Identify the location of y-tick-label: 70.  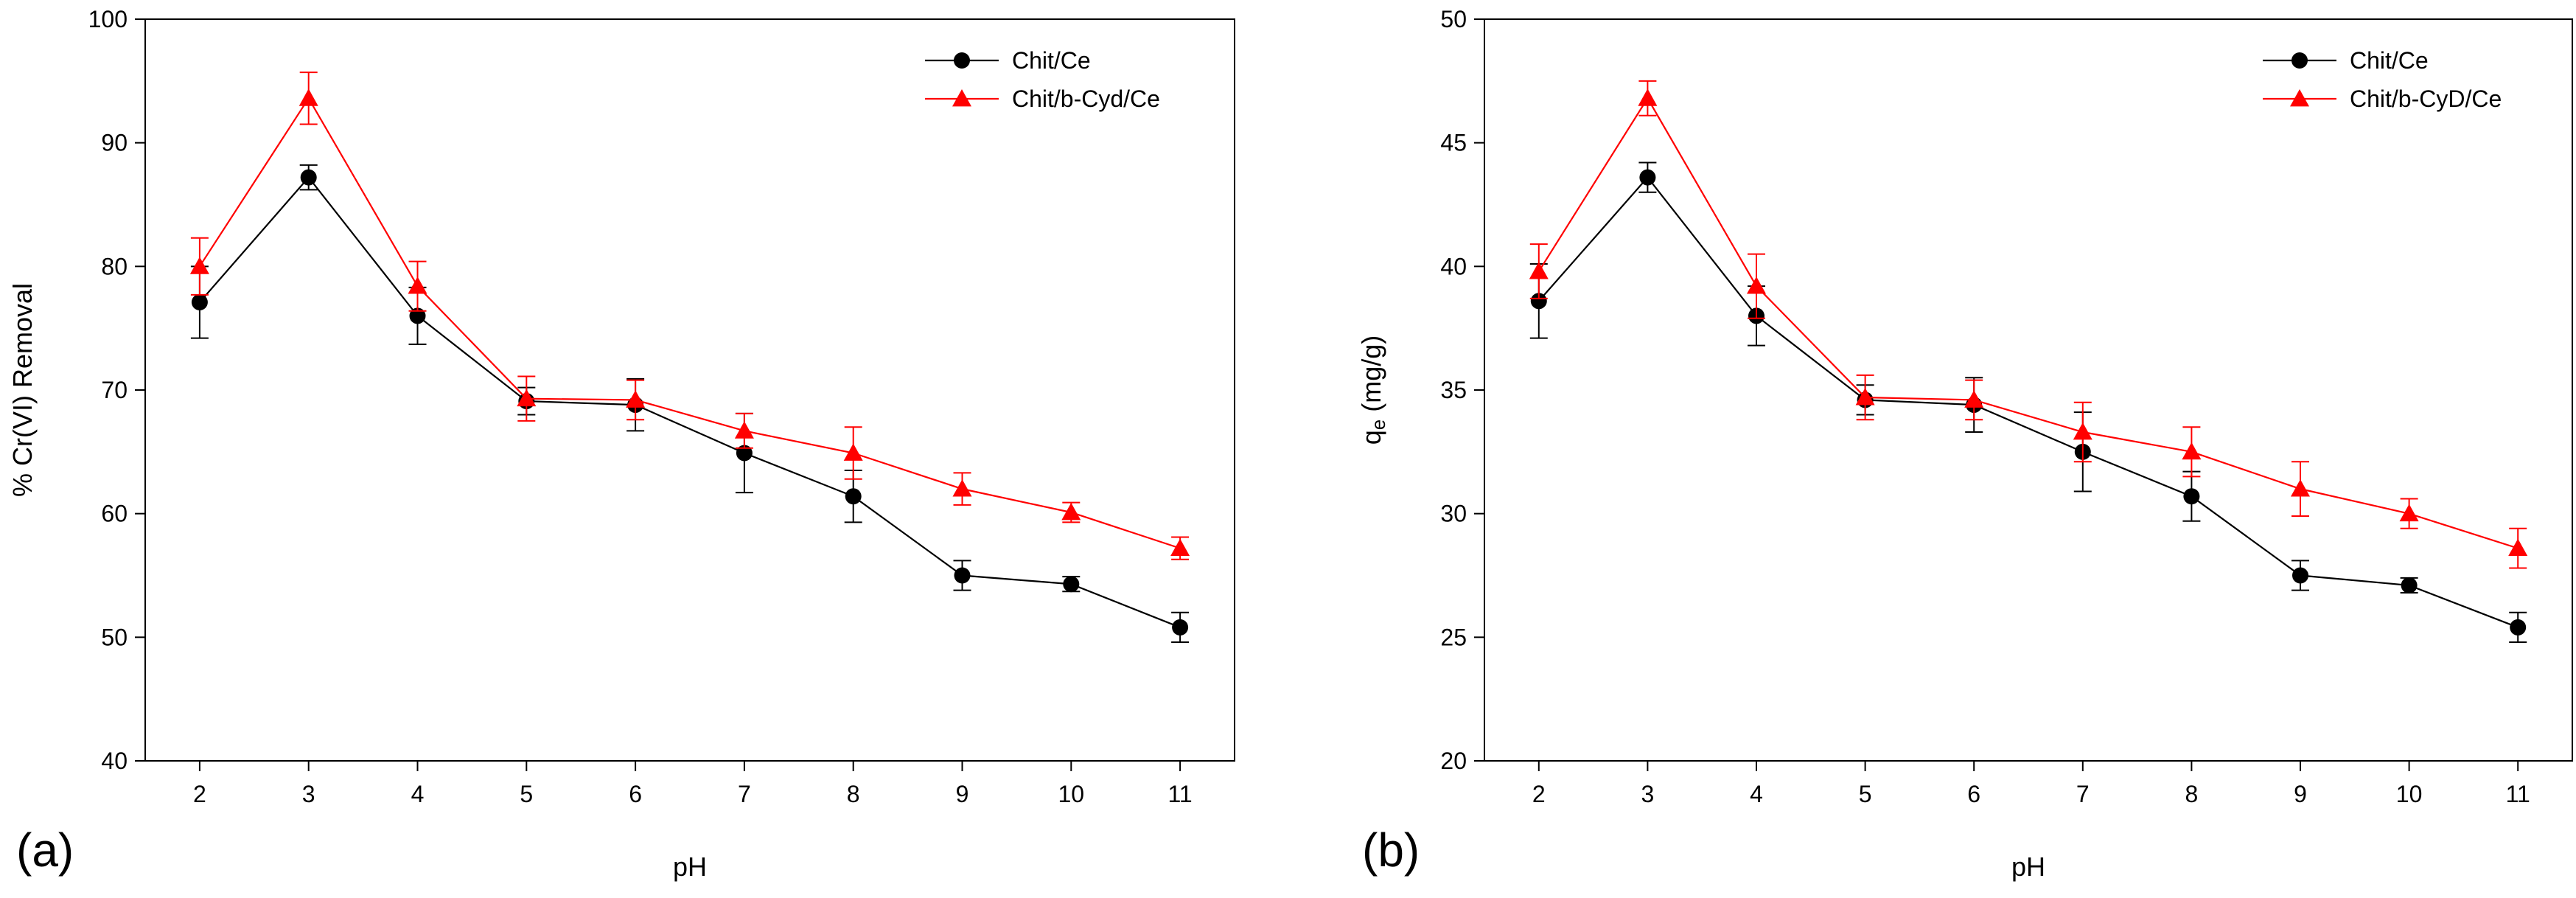
(114, 390).